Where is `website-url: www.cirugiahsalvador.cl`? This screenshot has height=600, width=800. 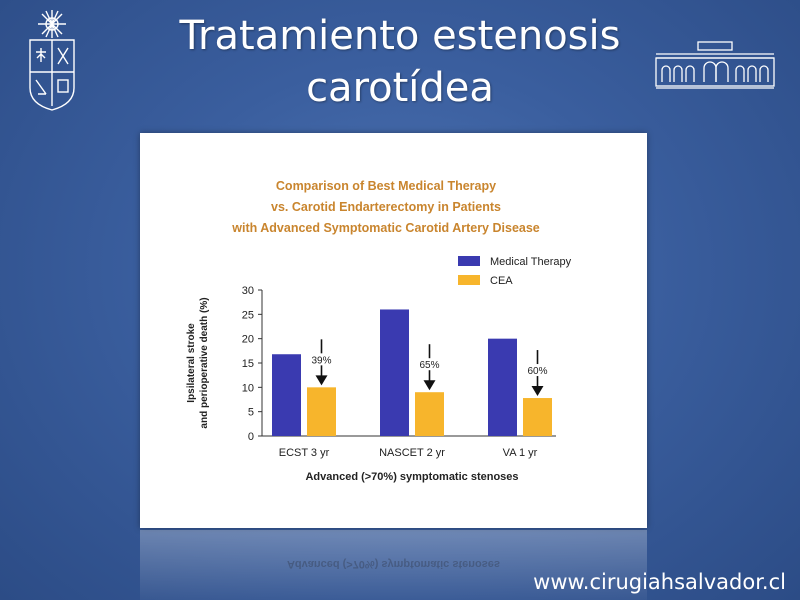 website-url: www.cirugiahsalvador.cl is located at coordinates (659, 582).